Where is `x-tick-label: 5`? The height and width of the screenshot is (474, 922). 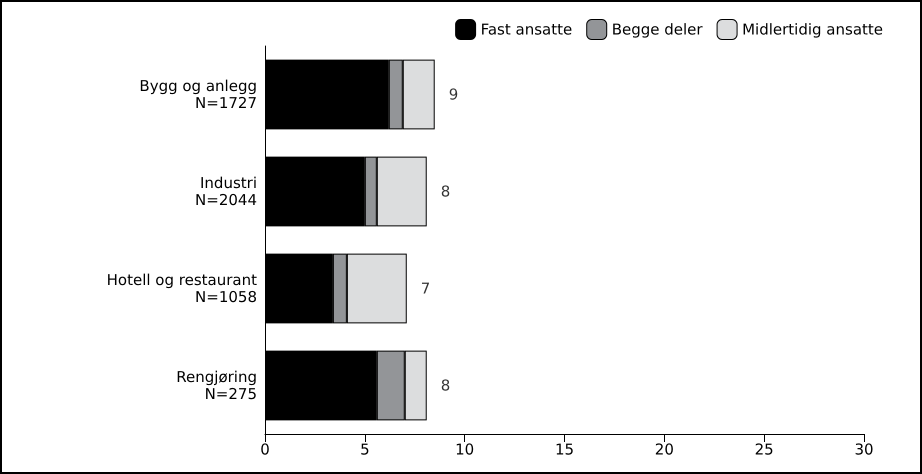 x-tick-label: 5 is located at coordinates (365, 449).